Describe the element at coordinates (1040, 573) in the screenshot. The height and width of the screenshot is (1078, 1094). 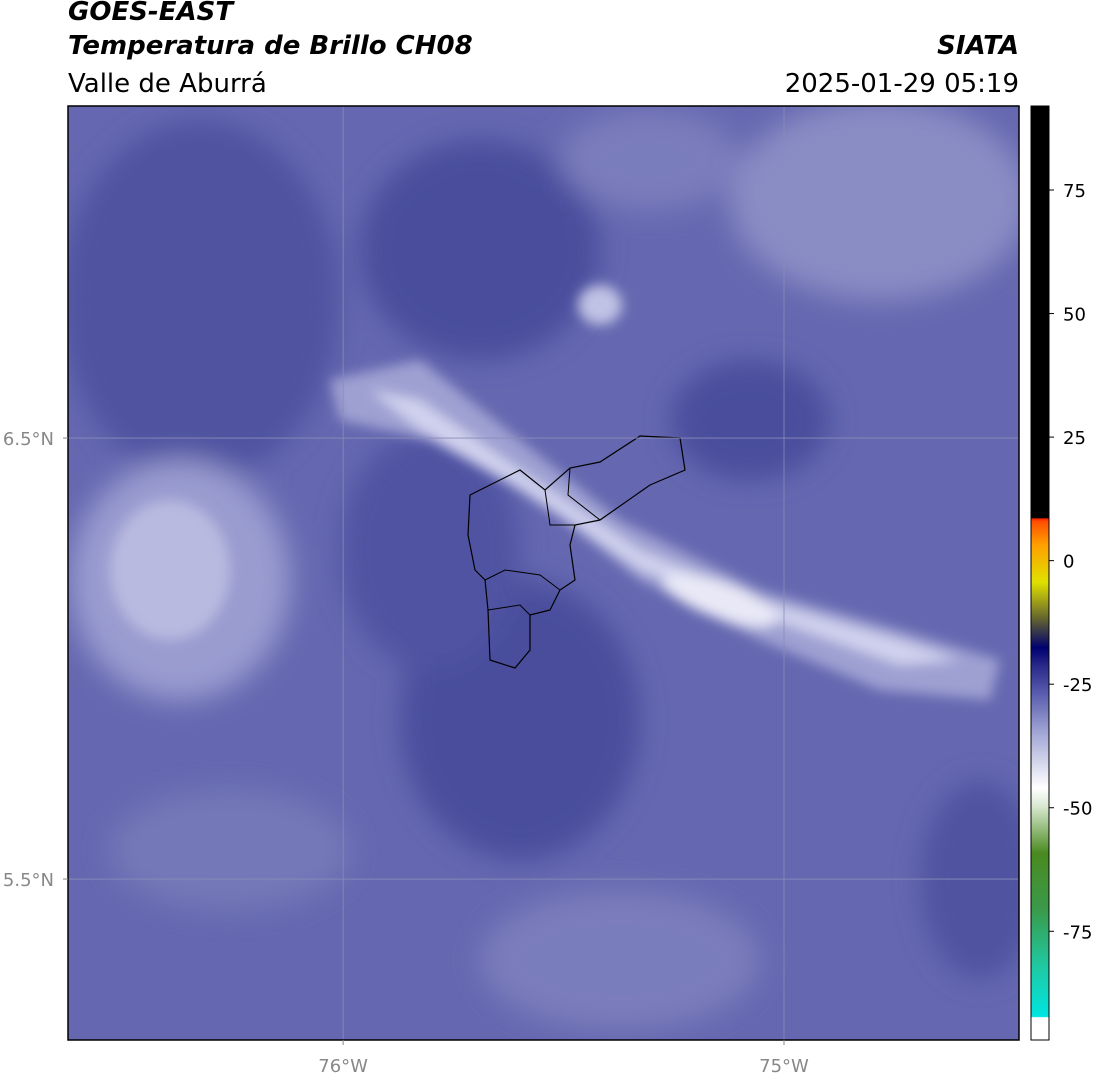
I see `colorbar` at that location.